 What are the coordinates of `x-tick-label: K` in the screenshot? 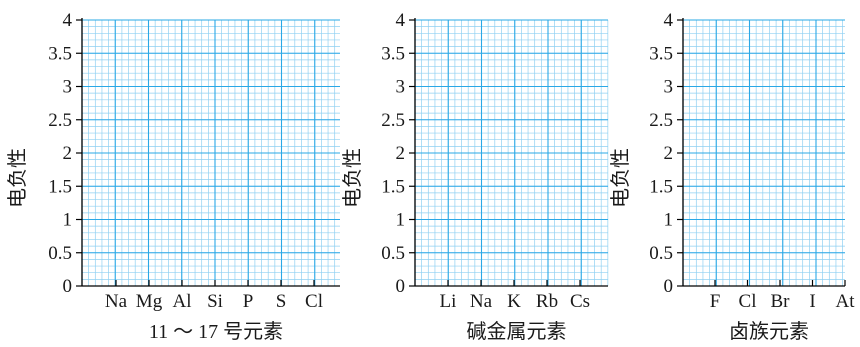 It's located at (514, 301).